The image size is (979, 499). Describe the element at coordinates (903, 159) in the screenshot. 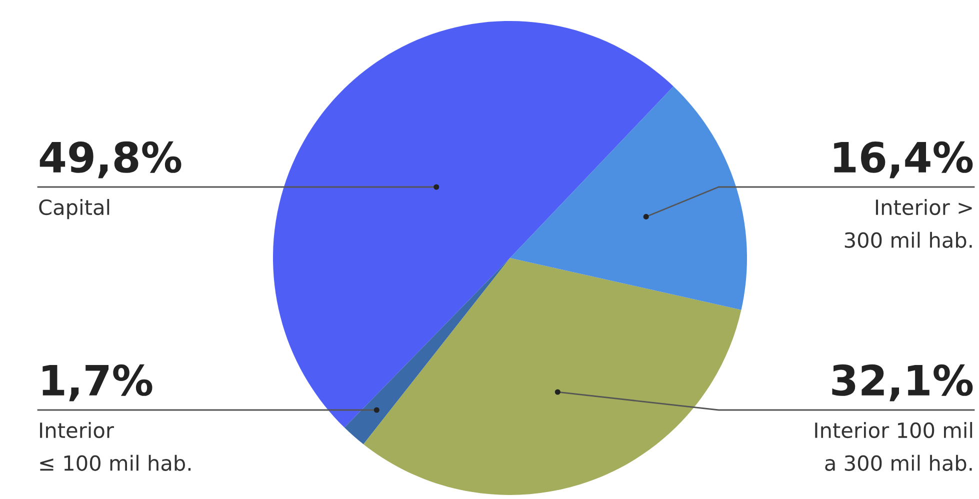

I see `data-label: 16,4%` at that location.